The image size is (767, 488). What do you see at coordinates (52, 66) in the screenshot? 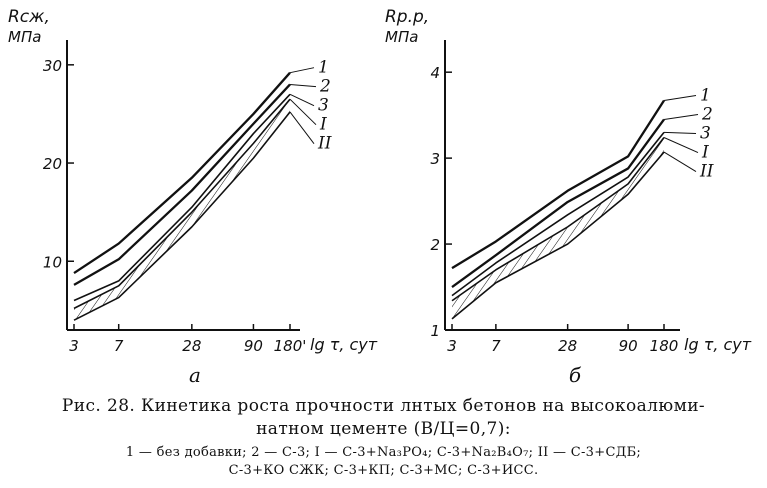
I see `y-tick-label: 30` at bounding box center [52, 66].